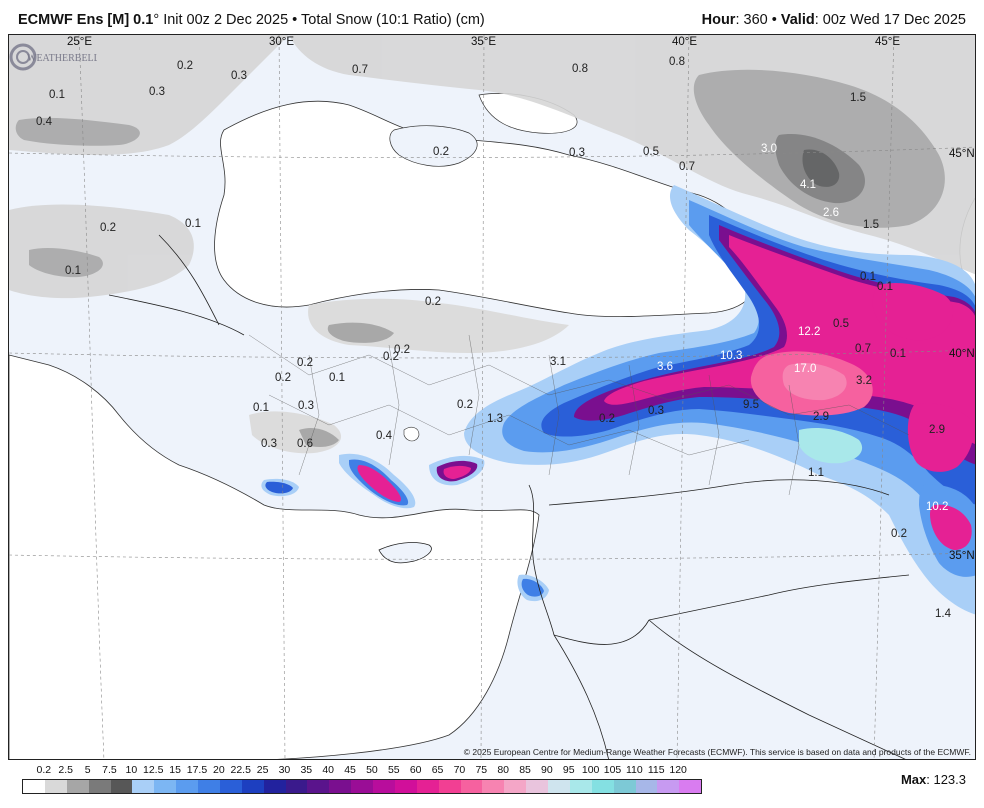 Image resolution: width=984 pixels, height=808 pixels. Describe the element at coordinates (305, 444) in the screenshot. I see `value-label: 0.6` at that location.